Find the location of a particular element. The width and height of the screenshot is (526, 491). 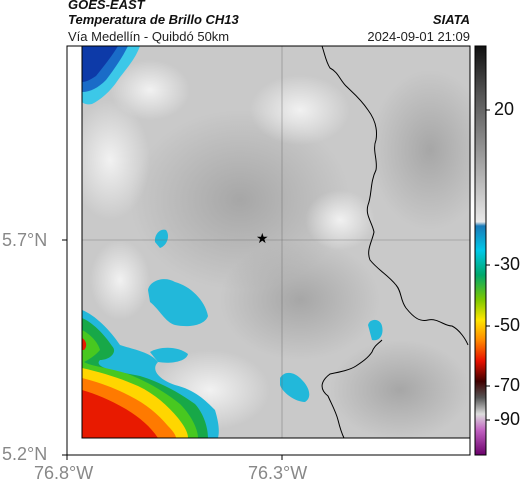

colorbar-tick-minus90: -90 is located at coordinates (507, 419).